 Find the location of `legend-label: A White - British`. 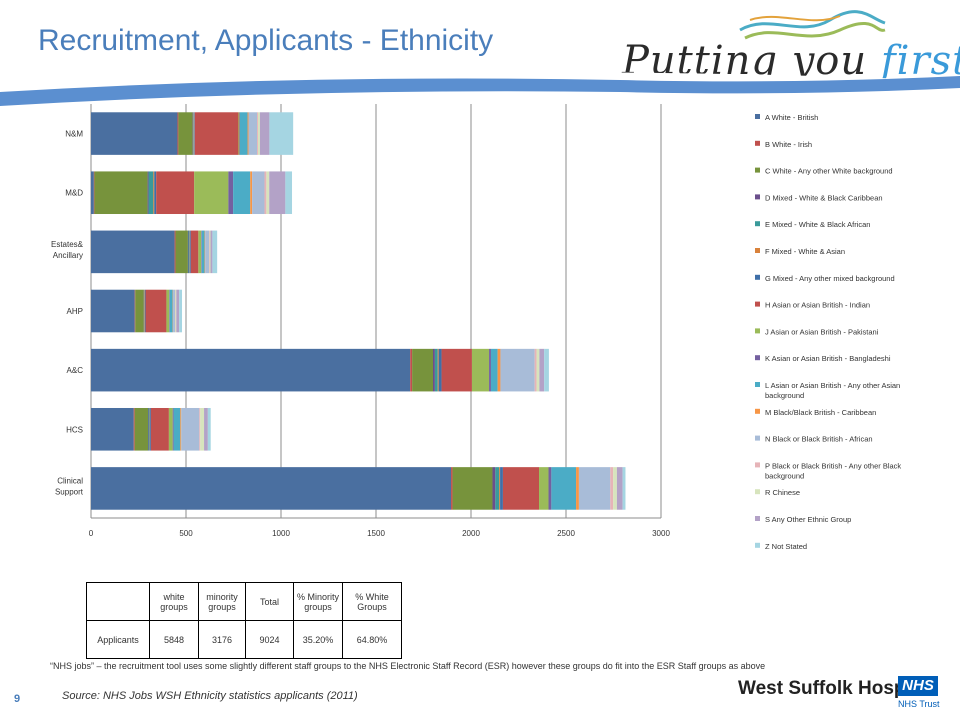

legend-label: A White - British is located at coordinates (791, 117).